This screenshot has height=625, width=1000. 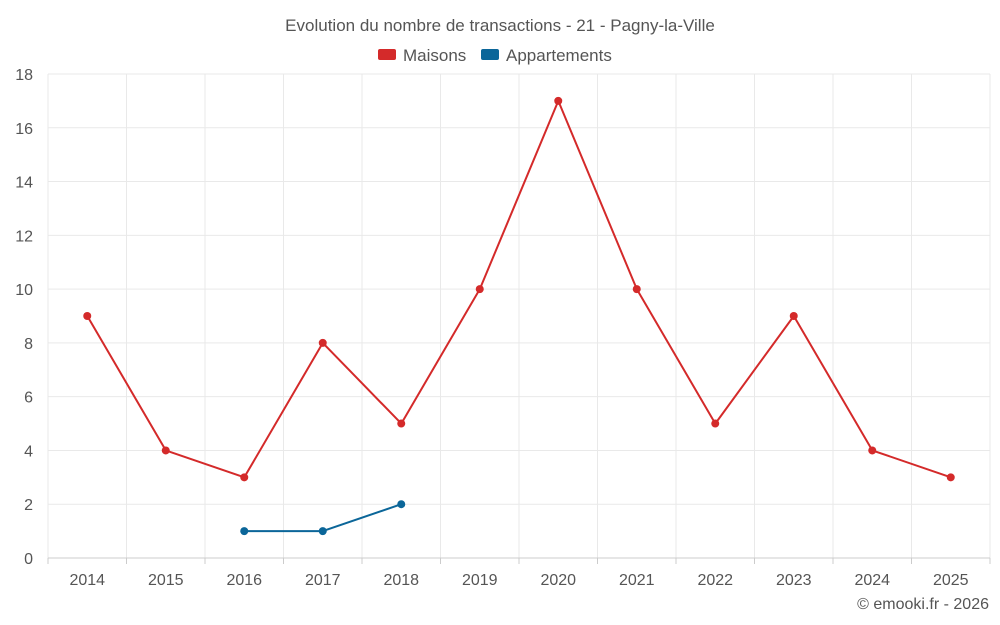 What do you see at coordinates (951, 580) in the screenshot?
I see `x-tick-label: 2025` at bounding box center [951, 580].